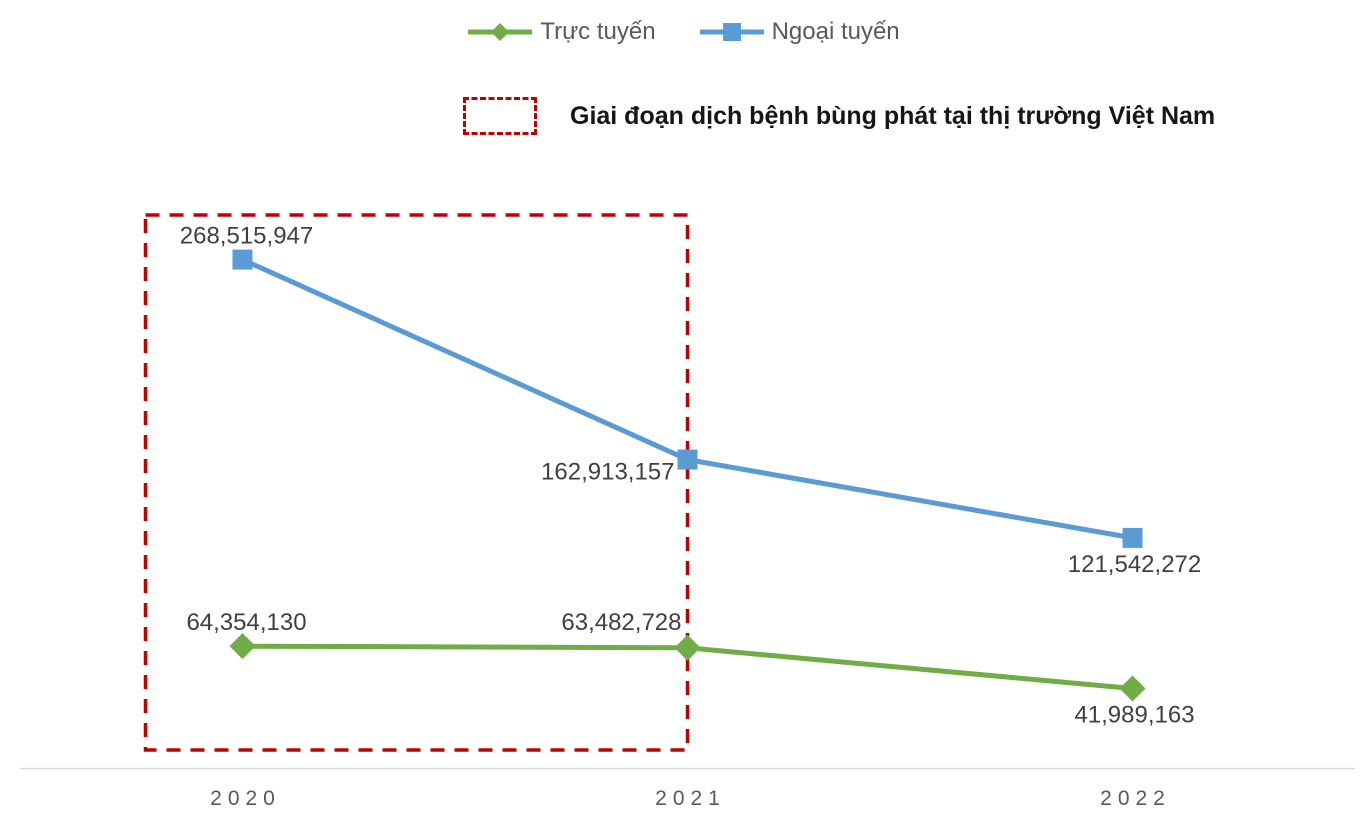 The image size is (1368, 818). Describe the element at coordinates (246, 236) in the screenshot. I see `data-label: 268,515,947` at that location.